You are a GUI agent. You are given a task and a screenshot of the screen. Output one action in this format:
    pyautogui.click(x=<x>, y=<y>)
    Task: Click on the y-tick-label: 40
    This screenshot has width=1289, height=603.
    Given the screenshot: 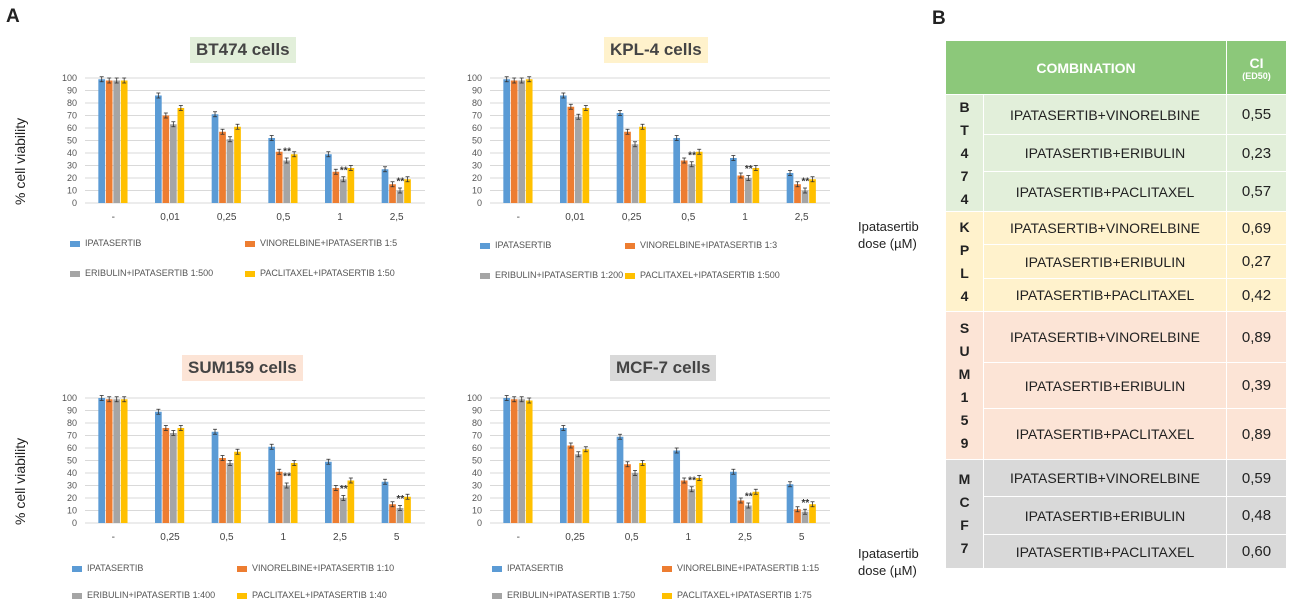 What is the action you would take?
    pyautogui.click(x=72, y=153)
    